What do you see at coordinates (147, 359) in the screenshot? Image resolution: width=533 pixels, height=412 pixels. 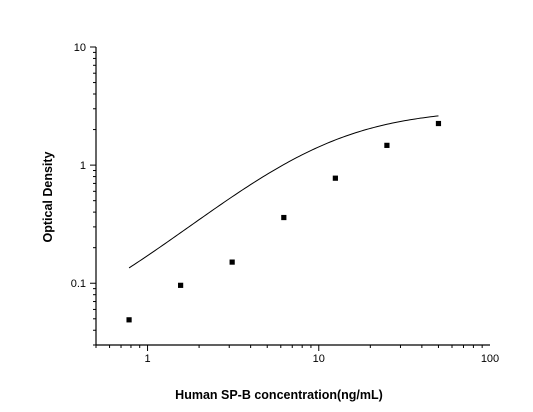 I see `x-tick-label: 1` at bounding box center [147, 359].